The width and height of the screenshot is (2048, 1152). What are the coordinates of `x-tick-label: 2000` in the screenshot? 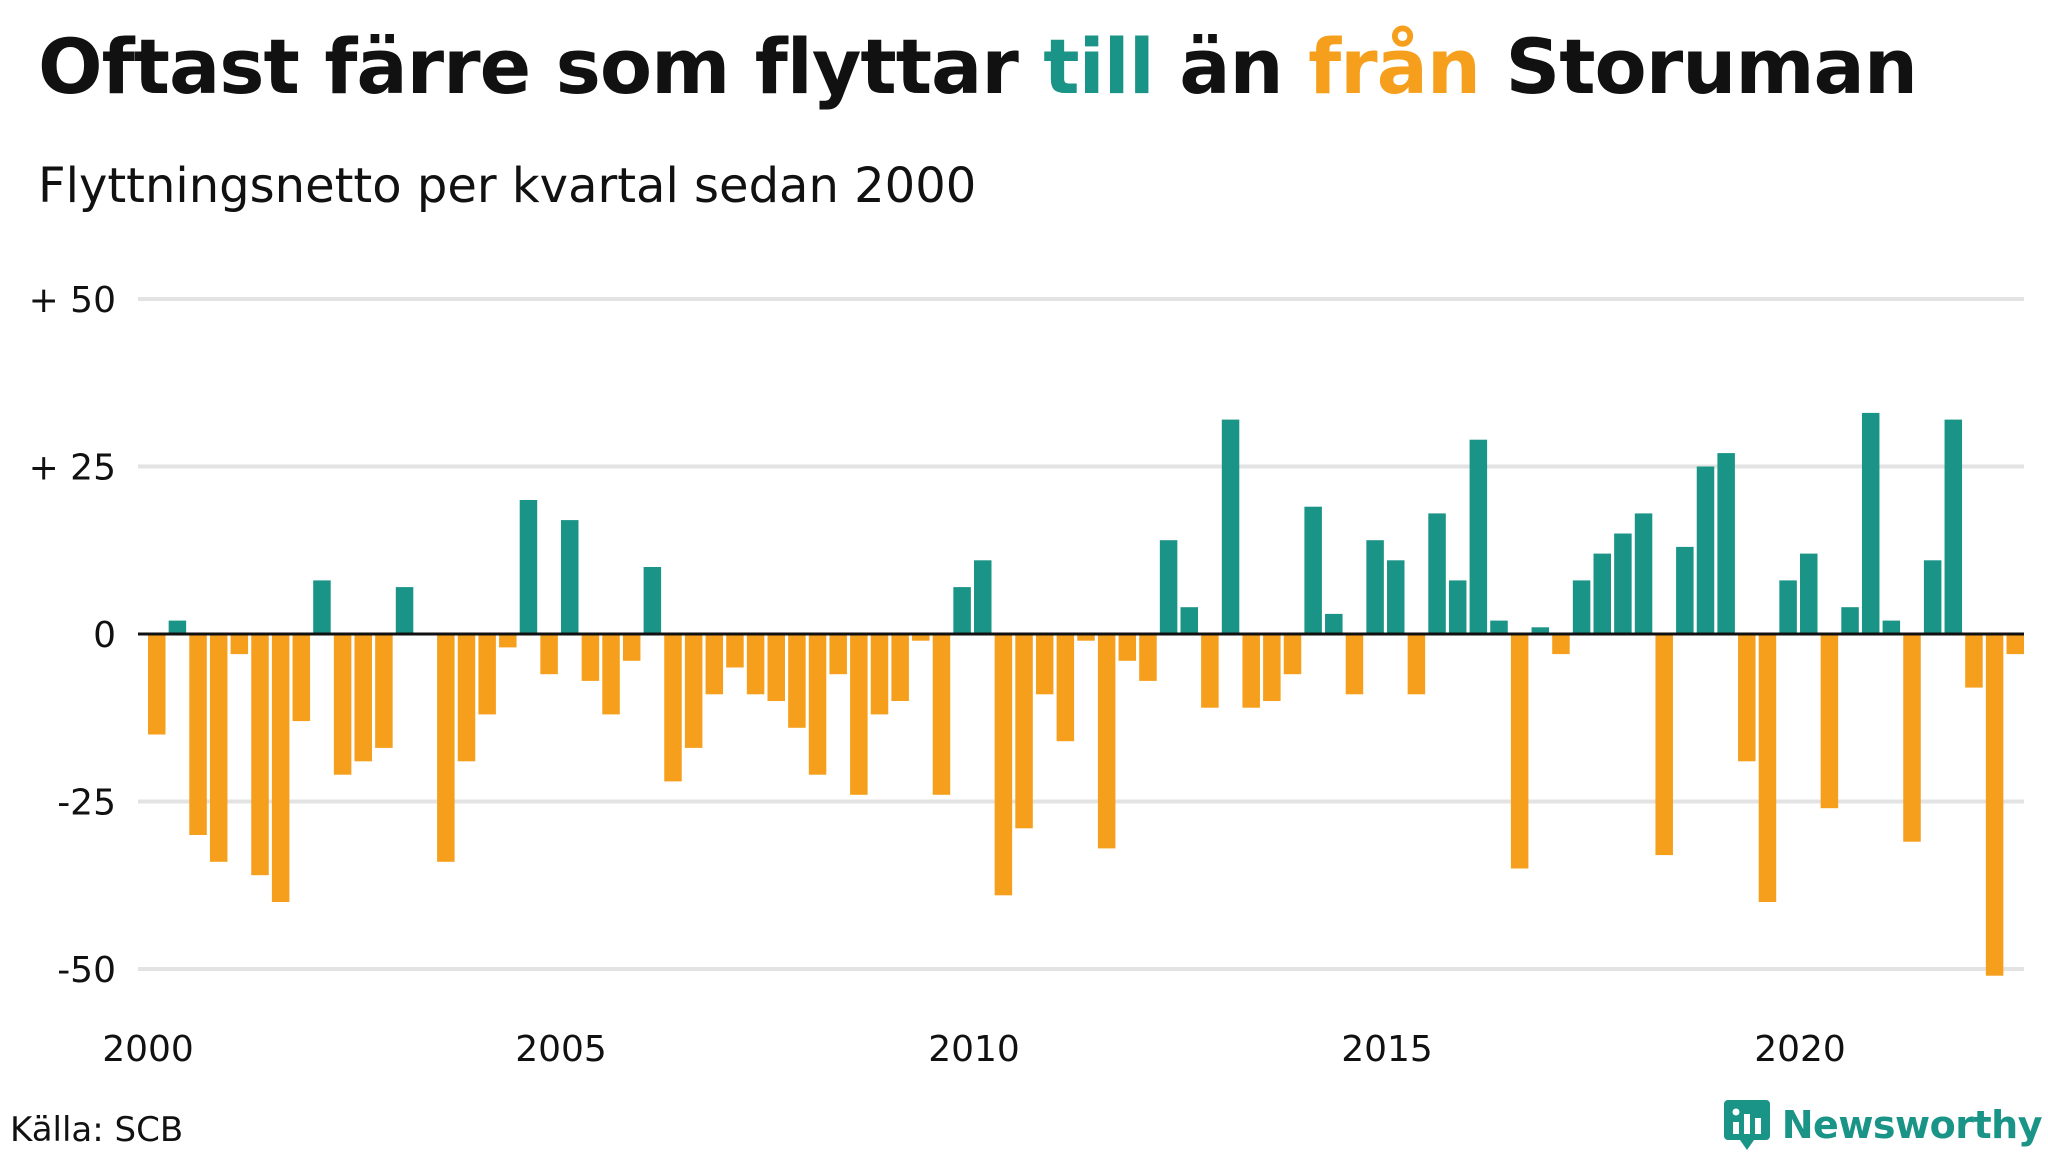 It's located at (148, 1049).